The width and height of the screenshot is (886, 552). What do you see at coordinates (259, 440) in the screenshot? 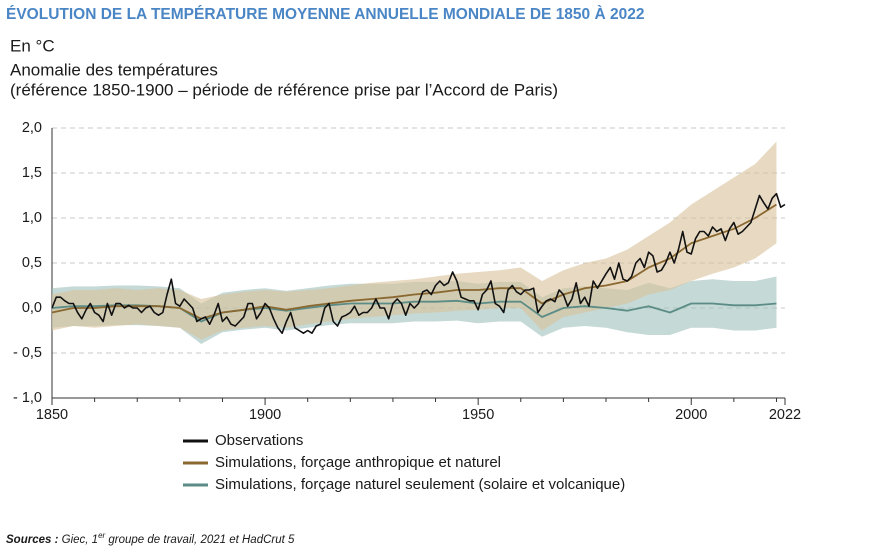
I see `legend-label: Observations` at bounding box center [259, 440].